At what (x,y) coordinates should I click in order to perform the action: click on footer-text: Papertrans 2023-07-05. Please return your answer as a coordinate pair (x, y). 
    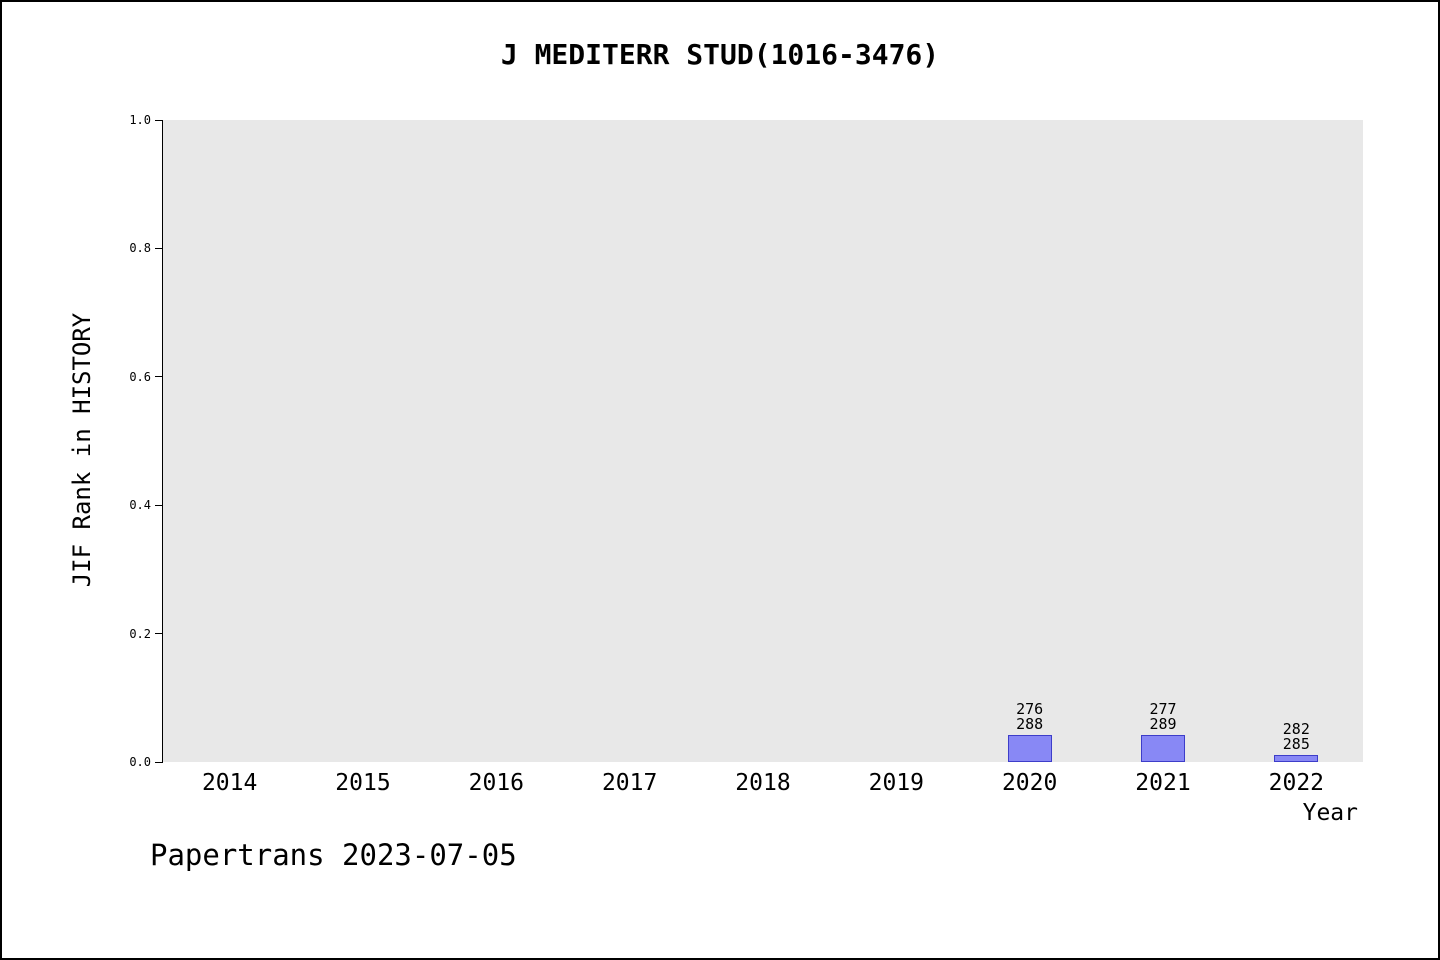
    Looking at the image, I should click on (333, 855).